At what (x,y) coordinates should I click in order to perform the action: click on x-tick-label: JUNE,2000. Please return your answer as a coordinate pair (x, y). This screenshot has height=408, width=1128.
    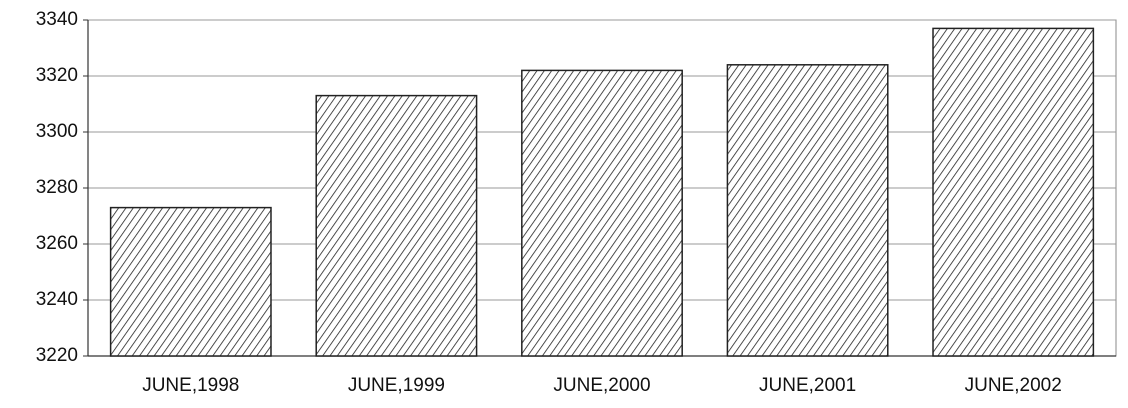
    Looking at the image, I should click on (601, 385).